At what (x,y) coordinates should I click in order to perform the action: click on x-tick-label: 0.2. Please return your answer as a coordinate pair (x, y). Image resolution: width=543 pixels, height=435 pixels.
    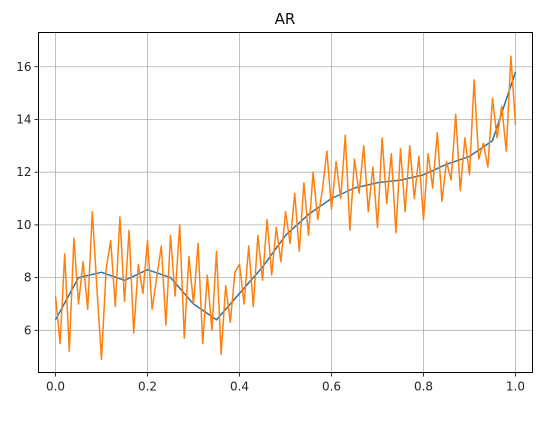
    Looking at the image, I should click on (147, 387).